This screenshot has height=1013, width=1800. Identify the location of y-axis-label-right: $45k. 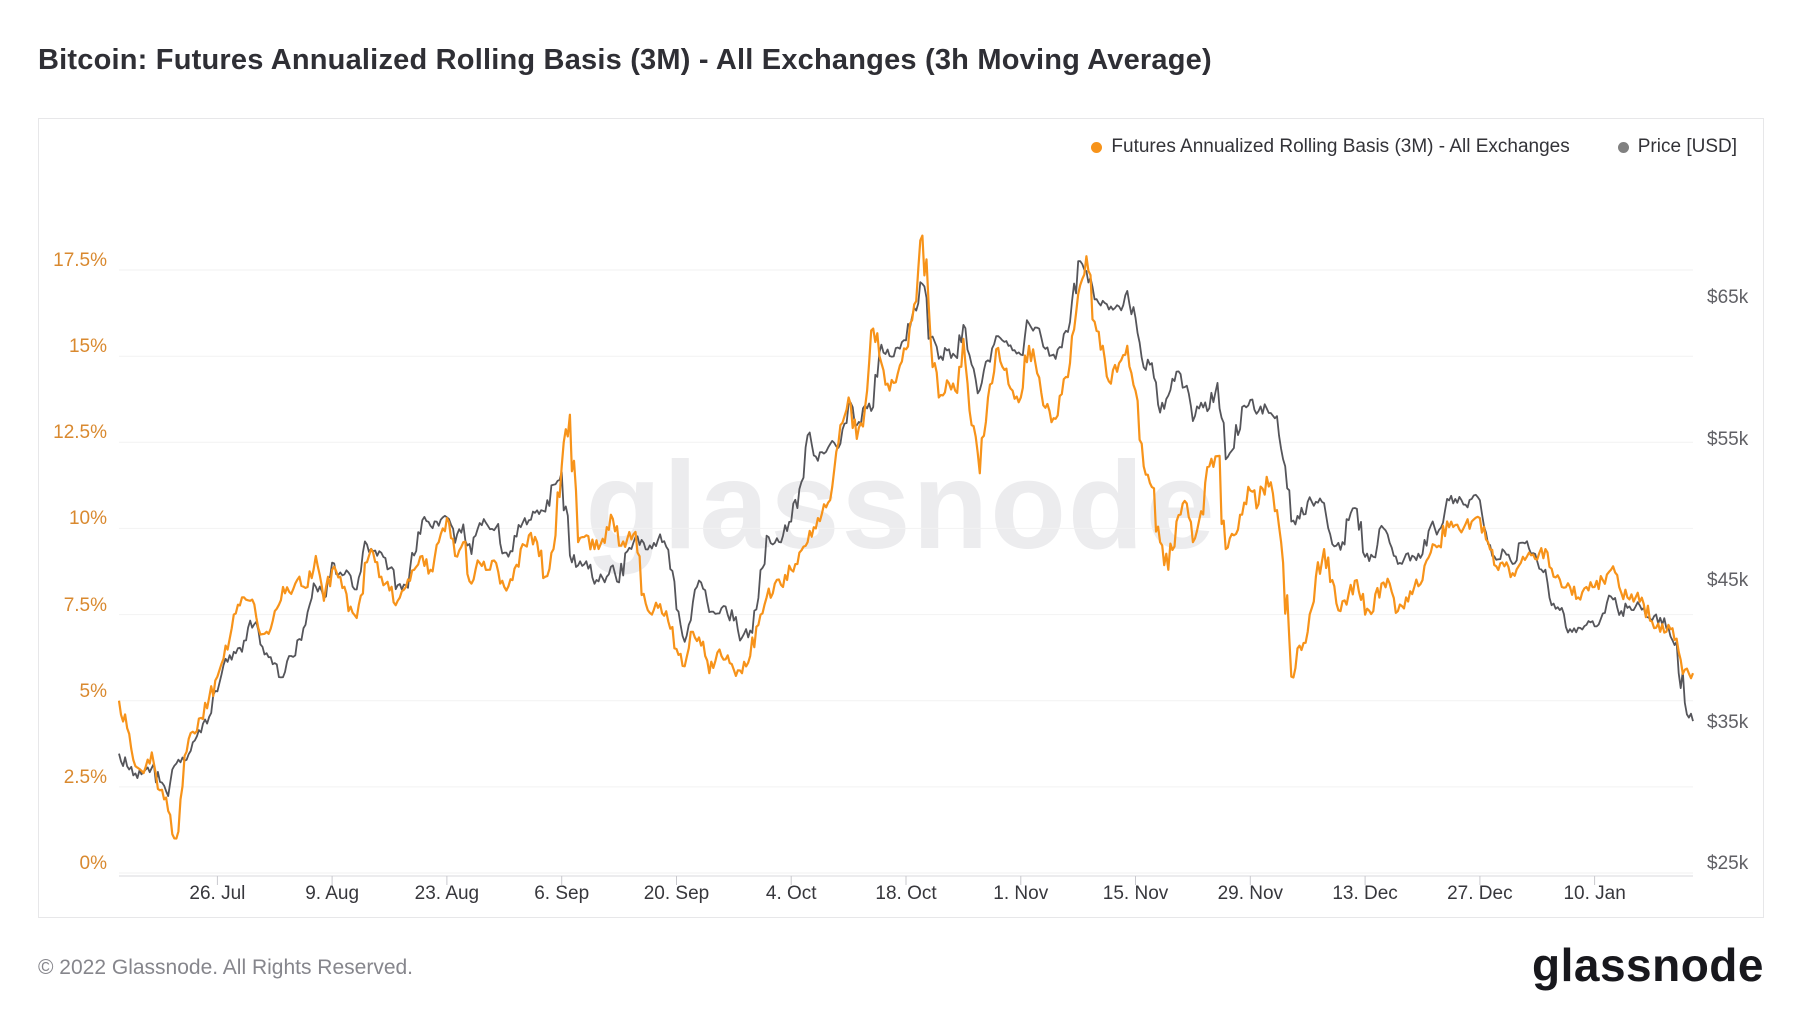
(1728, 580).